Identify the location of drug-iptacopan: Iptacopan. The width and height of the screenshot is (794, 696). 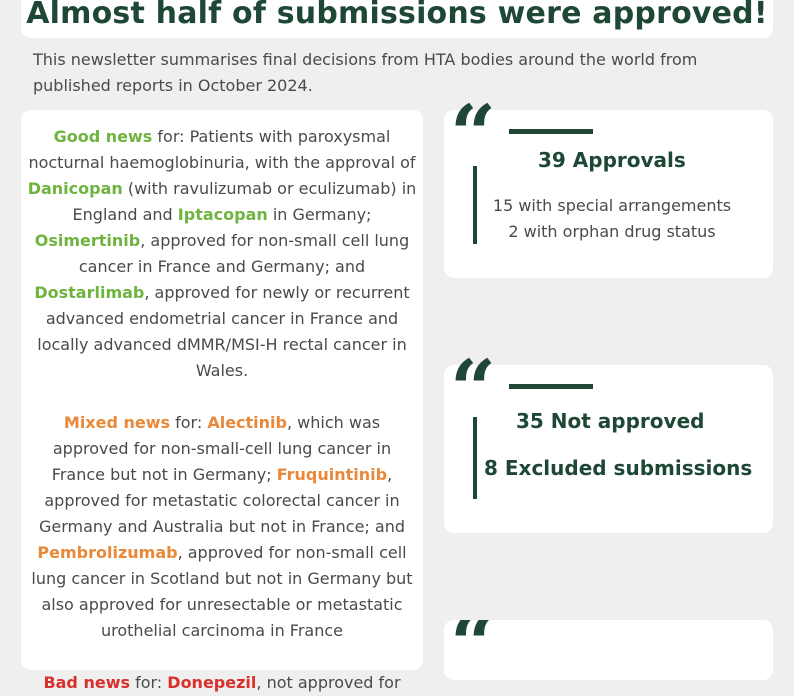
(222, 214).